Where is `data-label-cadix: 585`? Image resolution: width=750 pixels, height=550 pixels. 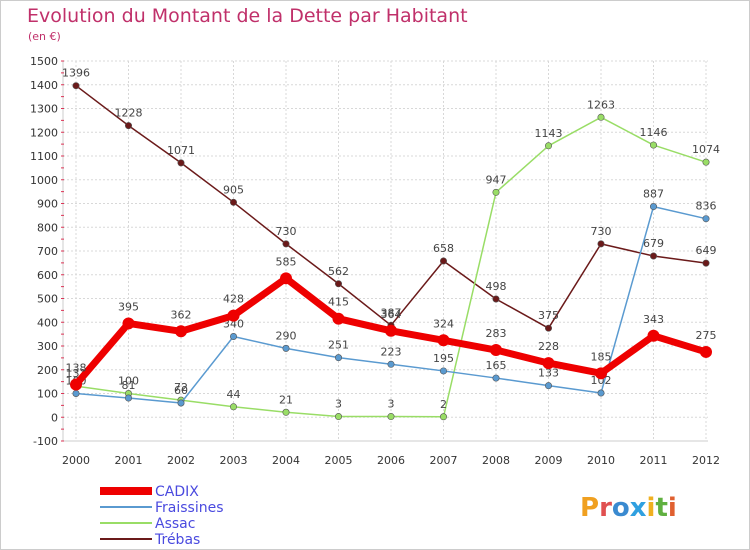 data-label-cadix: 585 is located at coordinates (286, 261).